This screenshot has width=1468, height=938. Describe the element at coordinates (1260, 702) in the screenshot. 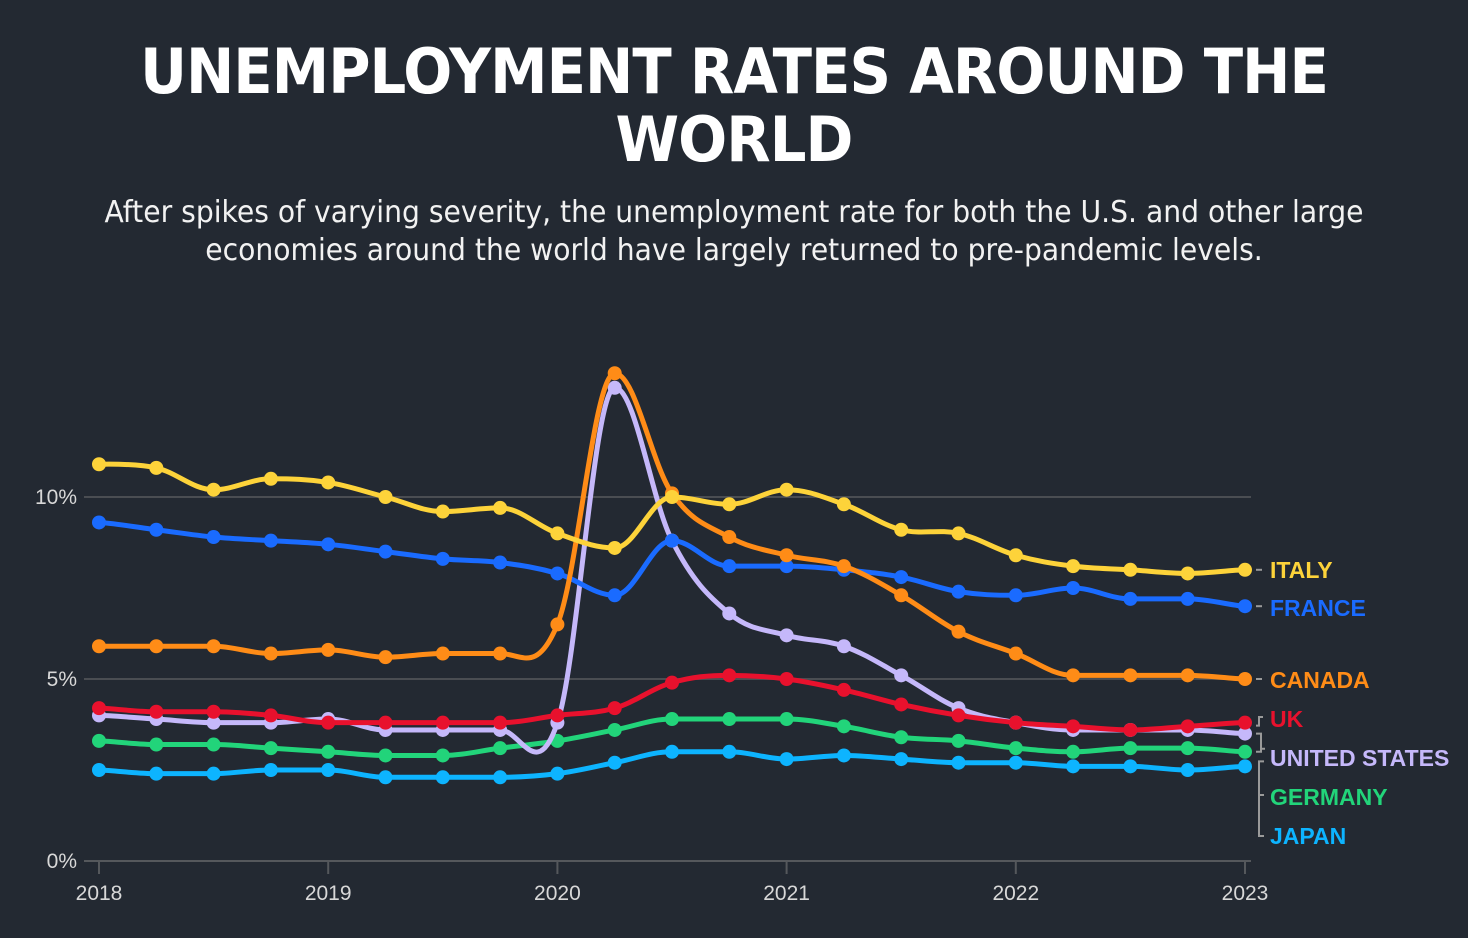

I see `legend-connectors` at that location.